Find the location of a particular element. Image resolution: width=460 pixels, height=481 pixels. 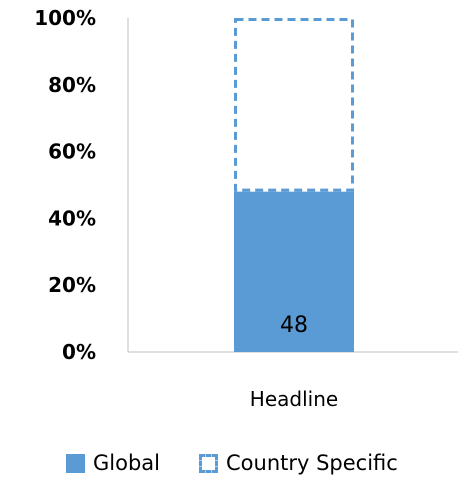

data-labels: 48 is located at coordinates (294, 325).